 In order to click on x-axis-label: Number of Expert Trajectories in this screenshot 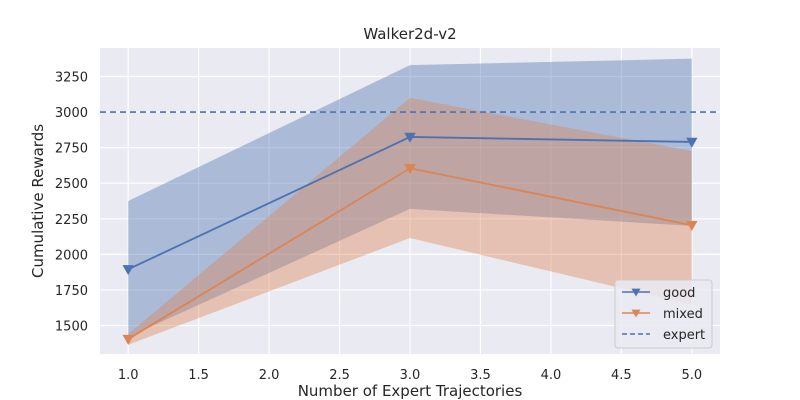, I will do `click(410, 391)`.